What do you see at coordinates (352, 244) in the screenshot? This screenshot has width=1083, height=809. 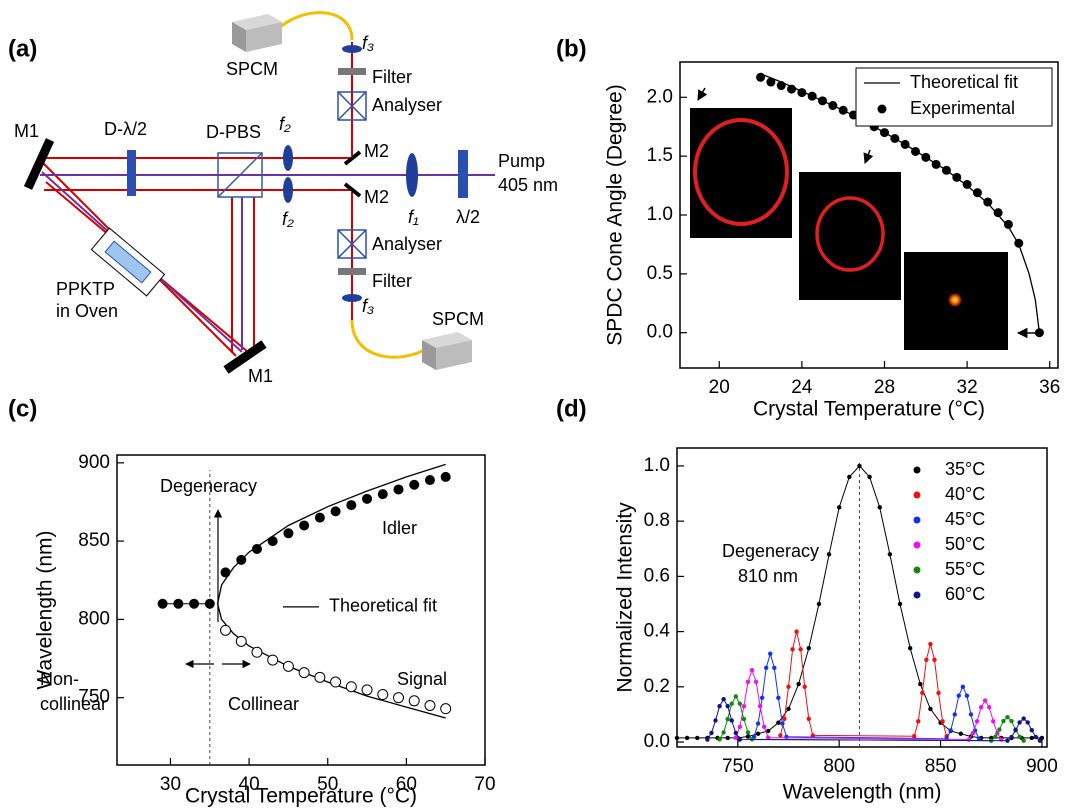 I see `analyser` at bounding box center [352, 244].